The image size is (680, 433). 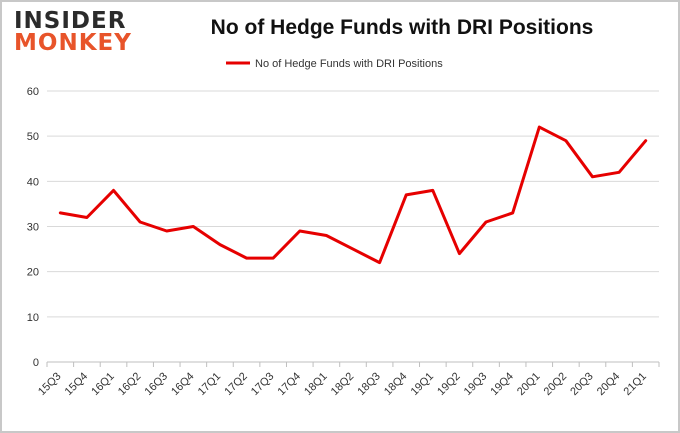 I want to click on x-tick-label: 18Q2, so click(x=343, y=384).